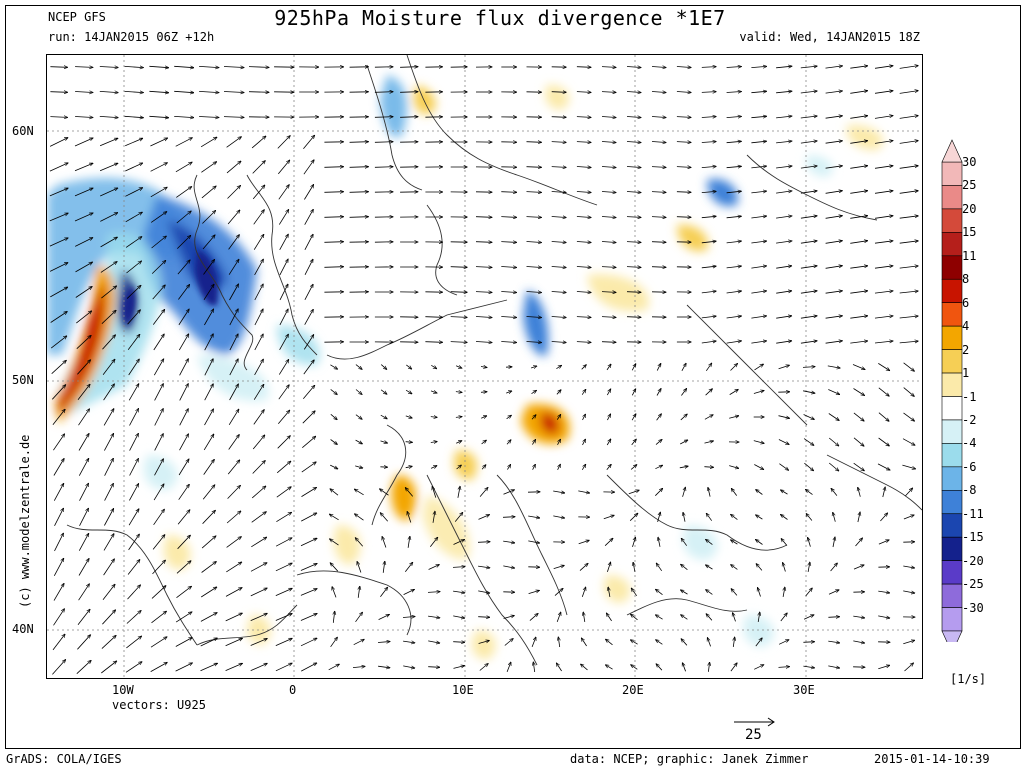 This screenshot has height=768, width=1024. I want to click on colorbar-tick-label: 30, so click(969, 162).